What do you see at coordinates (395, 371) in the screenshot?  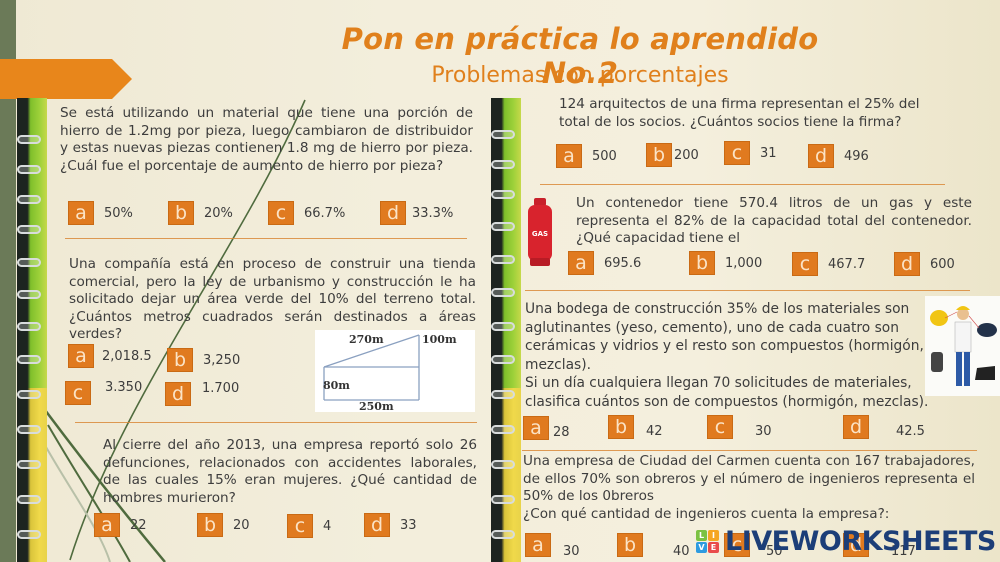 I see `land-plot-diagram: 270m 100m 80m 250m` at bounding box center [395, 371].